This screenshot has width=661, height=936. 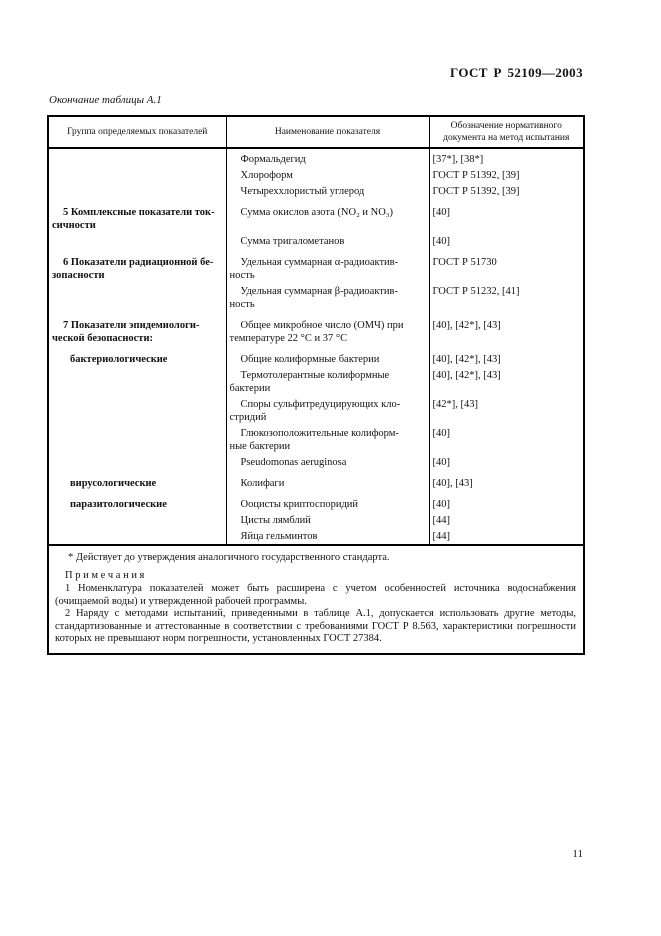 I want to click on name-cell: Споры сульфитредуцирующих кло- стридий, so click(x=327, y=410).